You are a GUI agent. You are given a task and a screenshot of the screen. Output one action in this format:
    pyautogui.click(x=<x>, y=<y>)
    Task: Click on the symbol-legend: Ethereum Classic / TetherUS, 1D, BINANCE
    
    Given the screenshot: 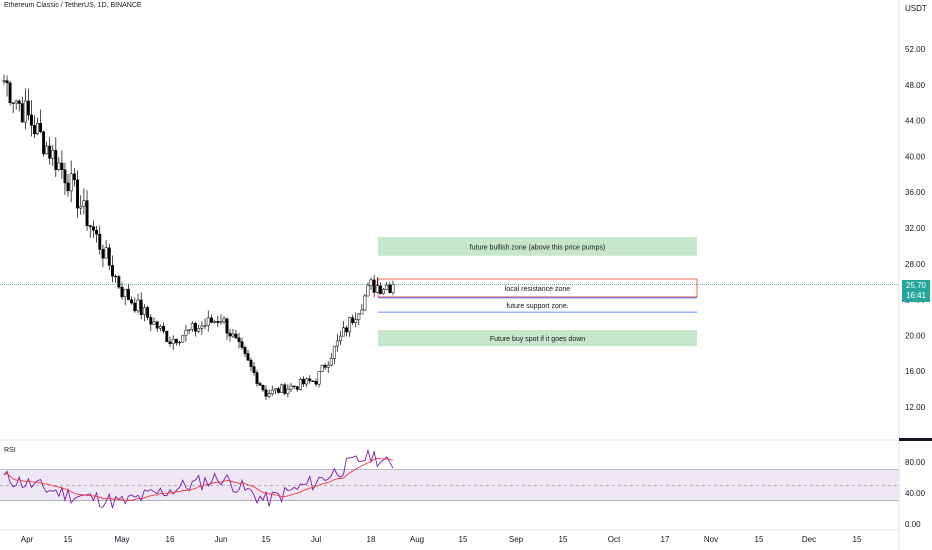 What is the action you would take?
    pyautogui.click(x=73, y=5)
    